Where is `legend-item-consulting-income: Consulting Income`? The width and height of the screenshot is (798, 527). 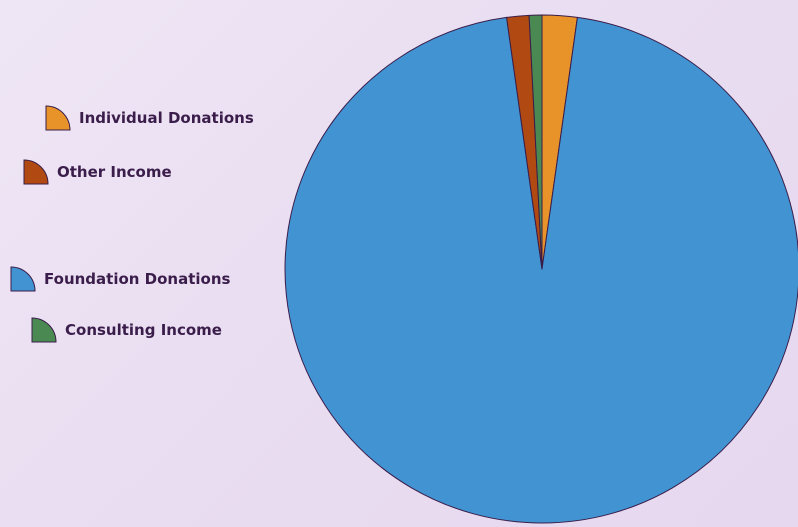 legend-item-consulting-income: Consulting Income is located at coordinates (126, 330).